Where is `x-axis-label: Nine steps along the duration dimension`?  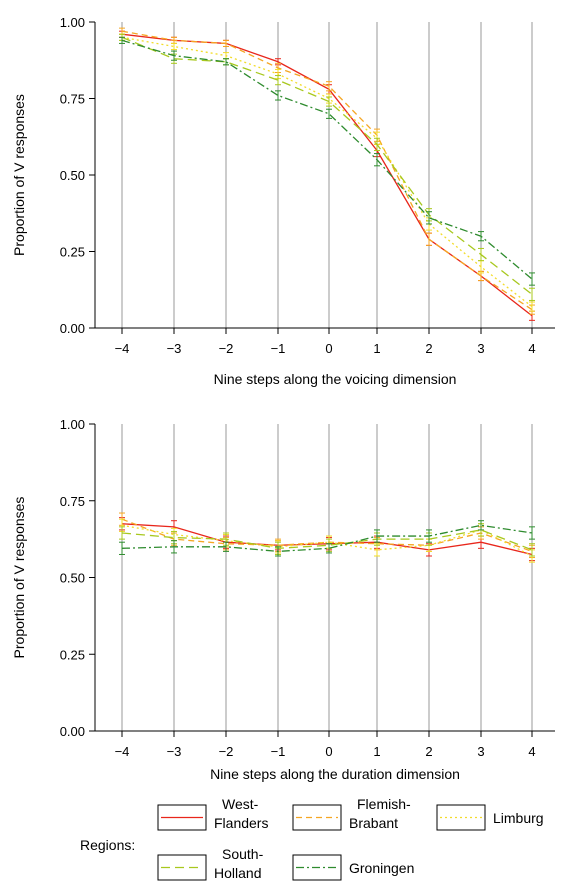 x-axis-label: Nine steps along the duration dimension is located at coordinates (335, 774).